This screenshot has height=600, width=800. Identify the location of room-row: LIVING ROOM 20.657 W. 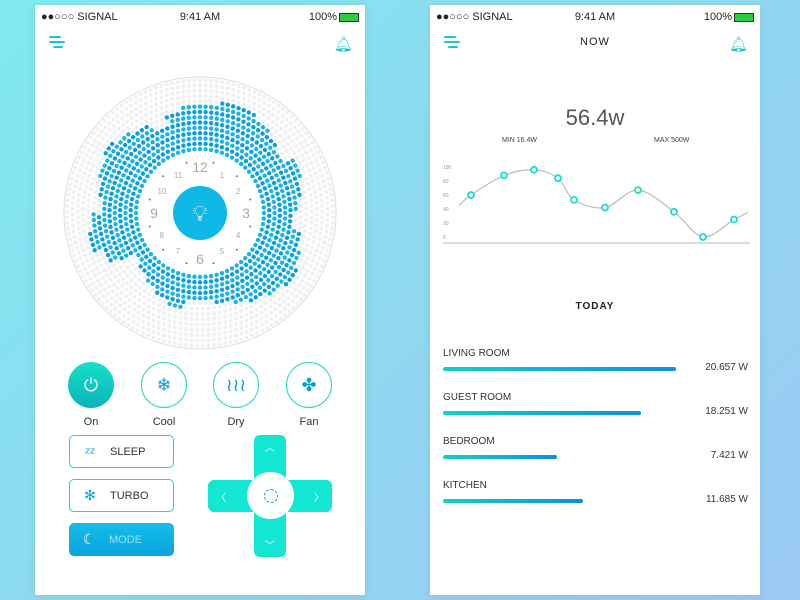
(595, 360).